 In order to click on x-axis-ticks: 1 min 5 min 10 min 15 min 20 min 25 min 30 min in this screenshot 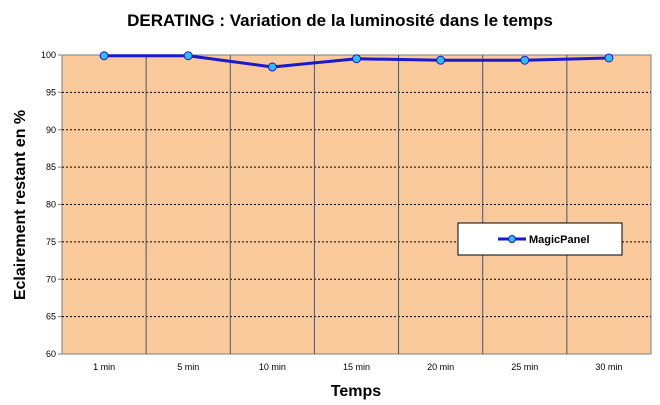, I will do `click(357, 367)`.